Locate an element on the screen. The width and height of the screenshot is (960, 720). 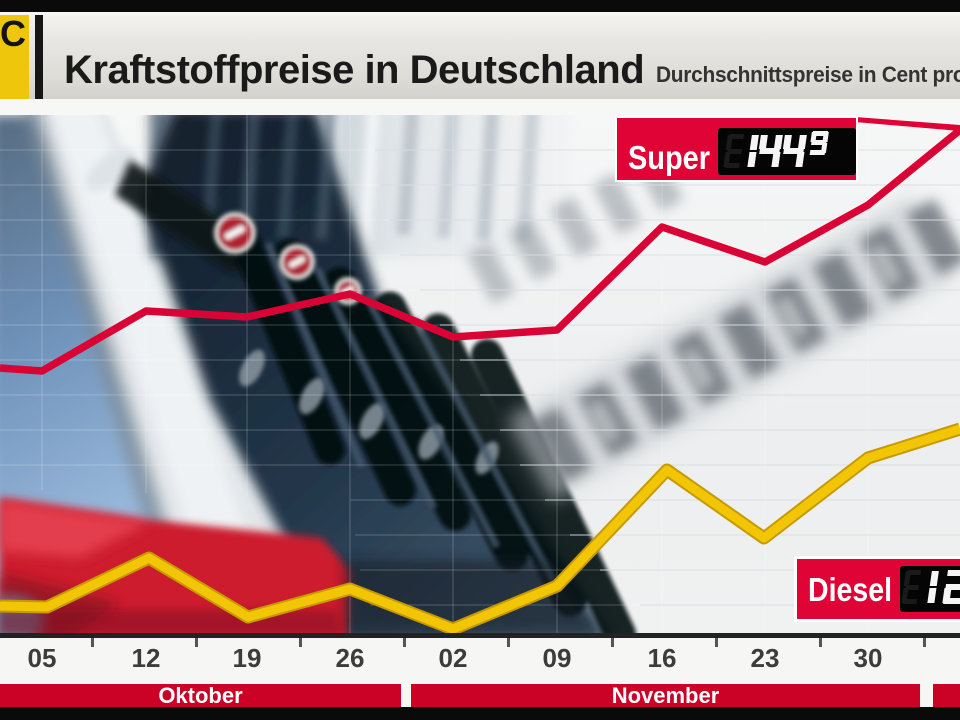
svg-text: Super is located at coordinates (669, 157).